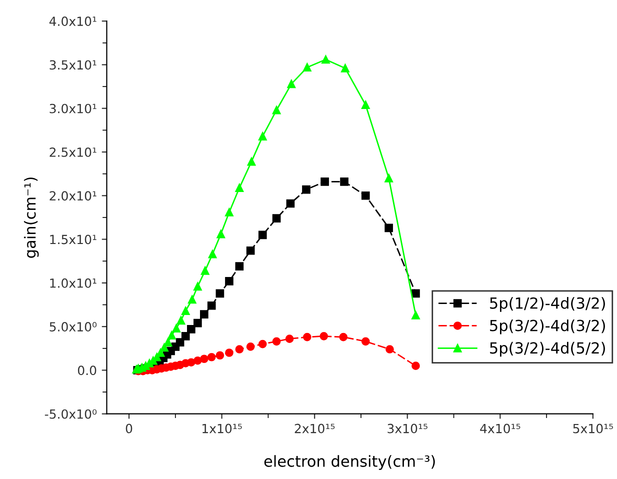 This screenshot has width=617, height=479. What do you see at coordinates (500, 429) in the screenshot?
I see `x-tick-label: 4x10¹⁵` at bounding box center [500, 429].